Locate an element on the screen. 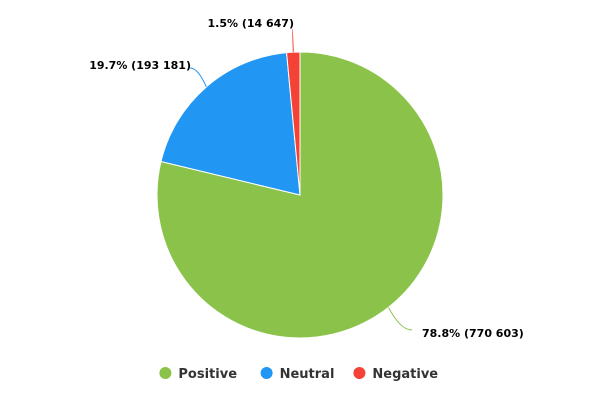 The width and height of the screenshot is (600, 400). connector-neutral is located at coordinates (198, 77).